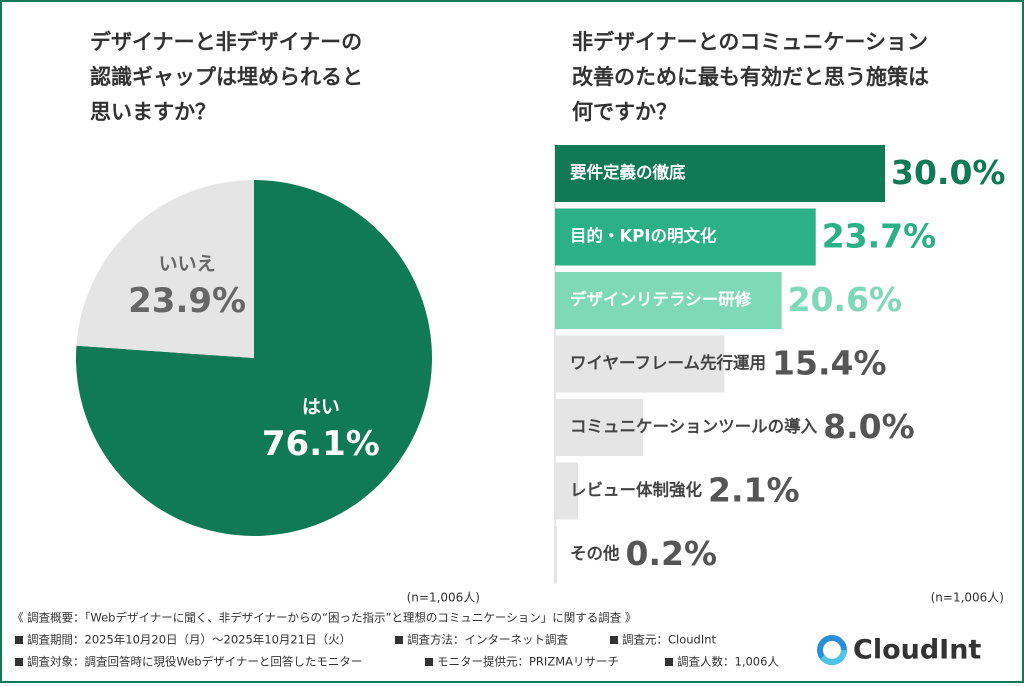 Image resolution: width=1024 pixels, height=687 pixels. I want to click on slice-value-label: 23.9%, so click(187, 301).